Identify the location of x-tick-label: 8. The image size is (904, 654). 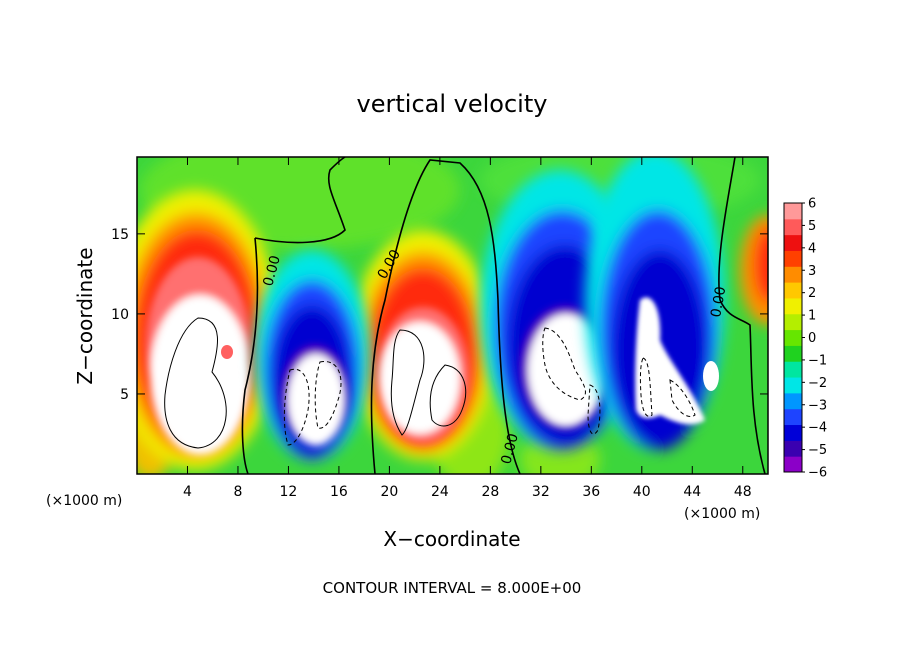
(237, 492).